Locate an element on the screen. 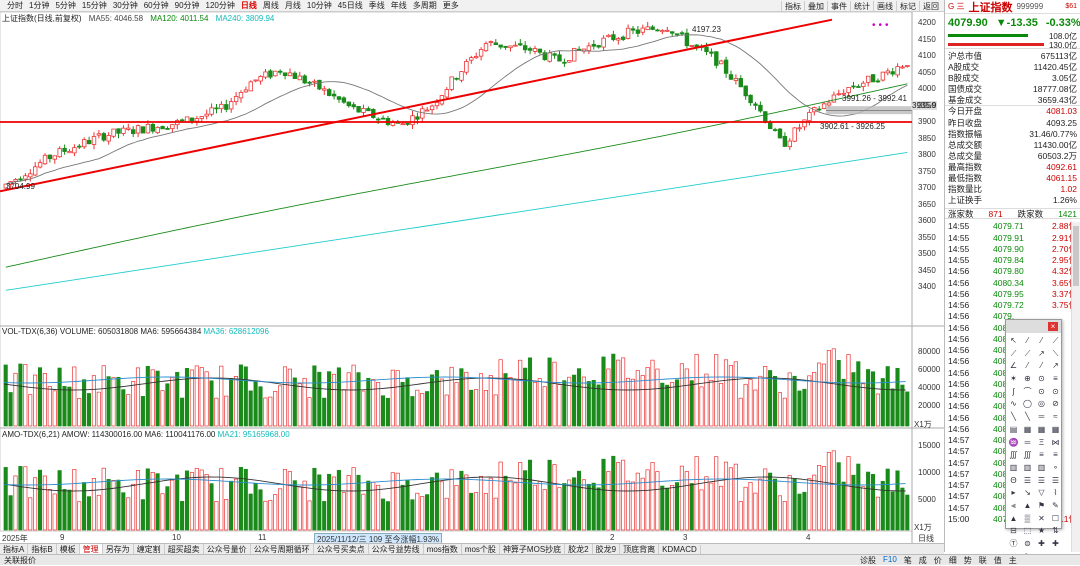 The width and height of the screenshot is (1080, 566). status-item: F10 is located at coordinates (890, 560).